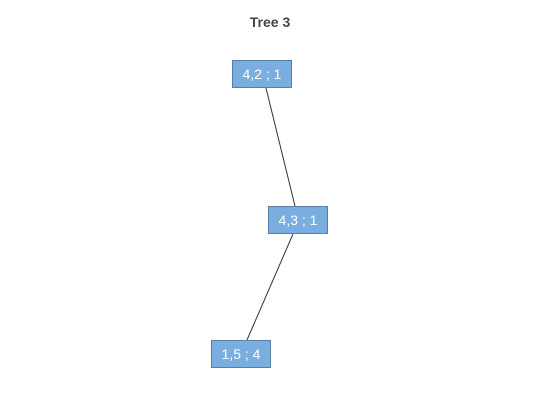 Image resolution: width=540 pixels, height=400 pixels. I want to click on tree-node-root: 4,2 ; 1, so click(262, 74).